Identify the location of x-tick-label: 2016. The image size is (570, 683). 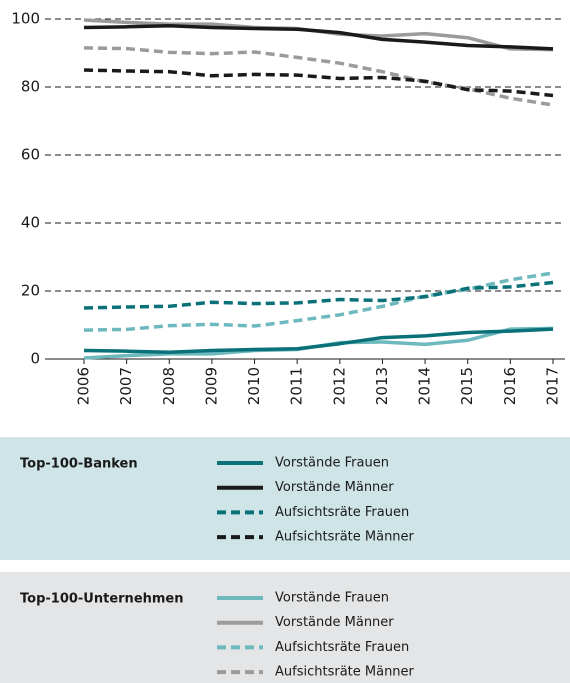
(510, 386).